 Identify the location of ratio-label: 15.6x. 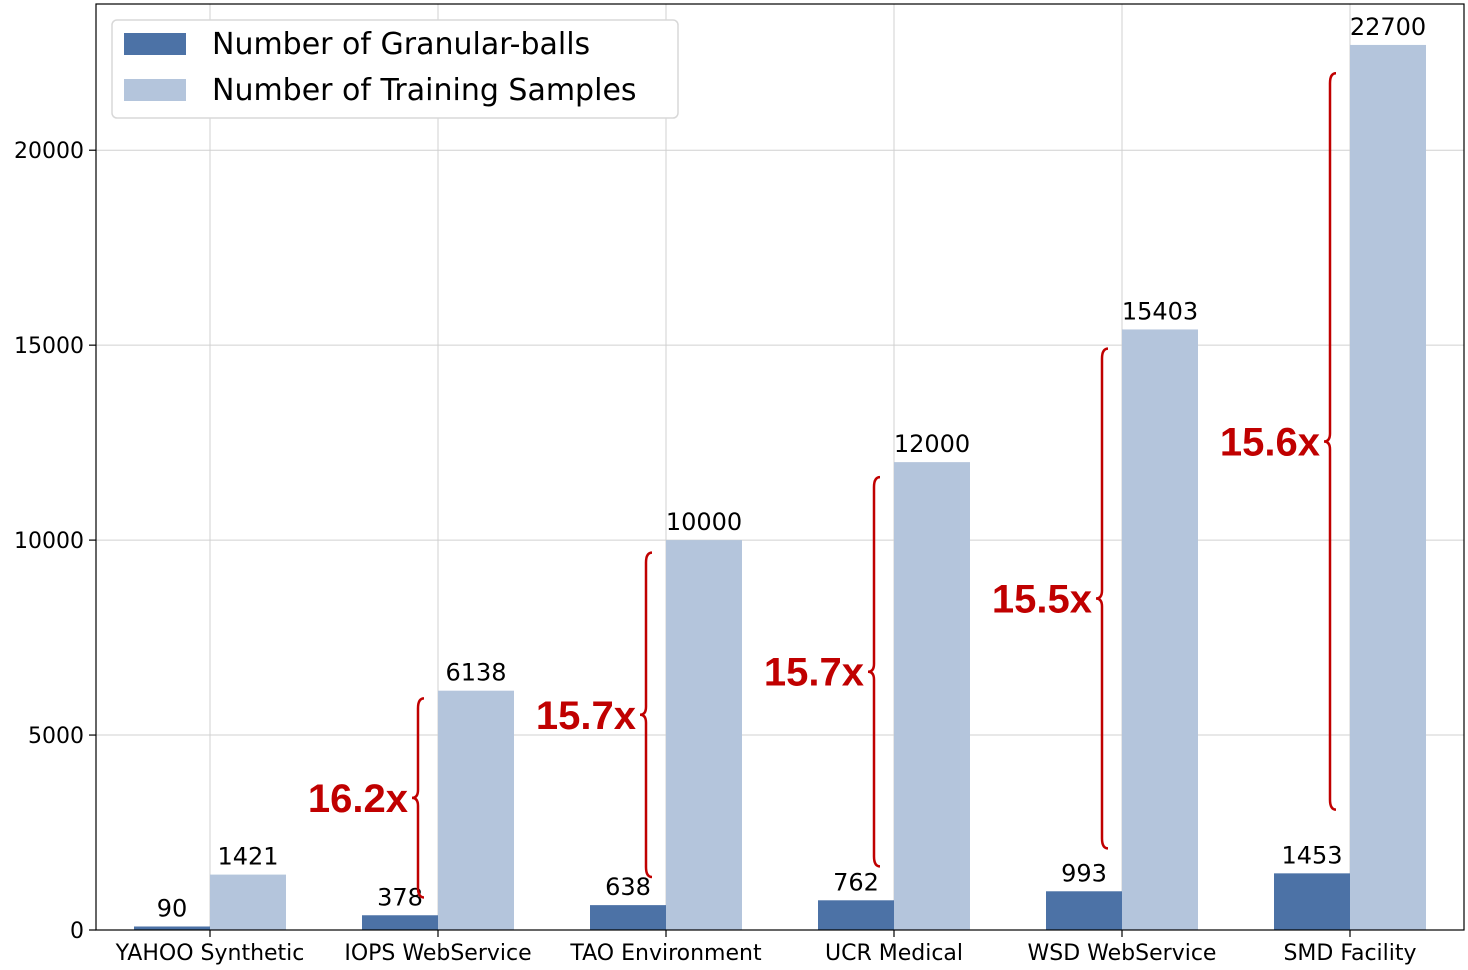
(1270, 442).